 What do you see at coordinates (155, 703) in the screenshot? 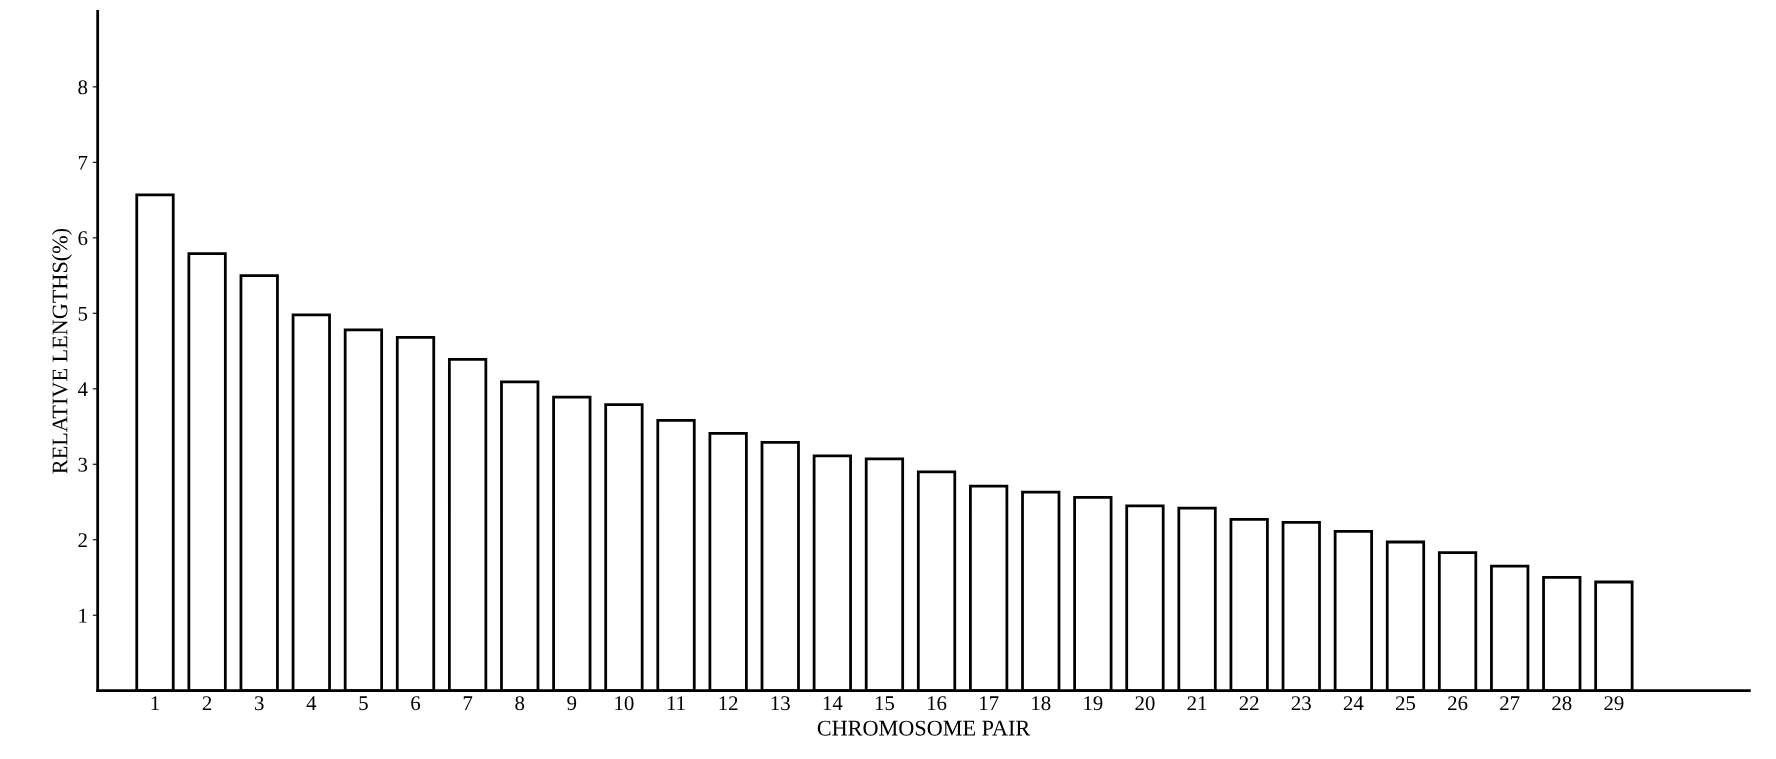
I see `x-tick-label: 1` at bounding box center [155, 703].